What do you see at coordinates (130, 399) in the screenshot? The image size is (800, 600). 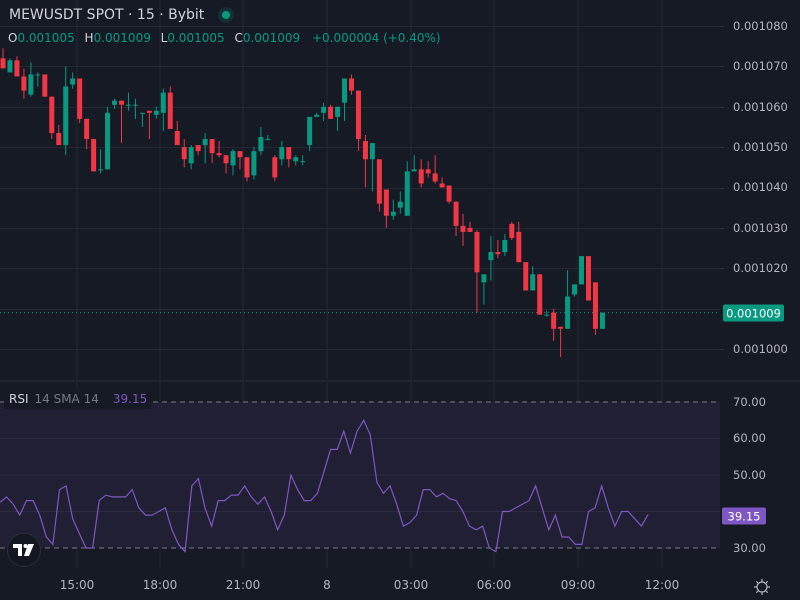 I see `rsi-value: 39.15` at bounding box center [130, 399].